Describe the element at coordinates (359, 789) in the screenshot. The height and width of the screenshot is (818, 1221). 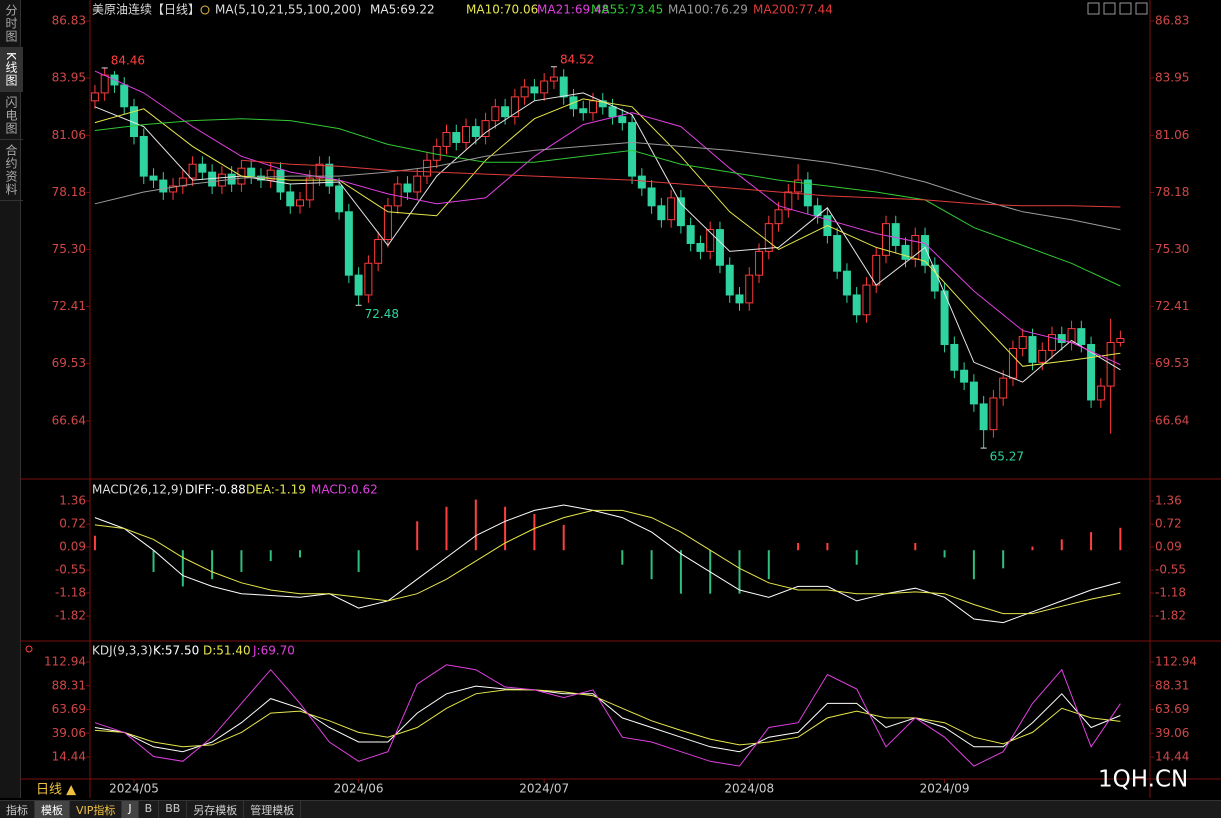
I see `x-tick-label: 2024/06` at that location.